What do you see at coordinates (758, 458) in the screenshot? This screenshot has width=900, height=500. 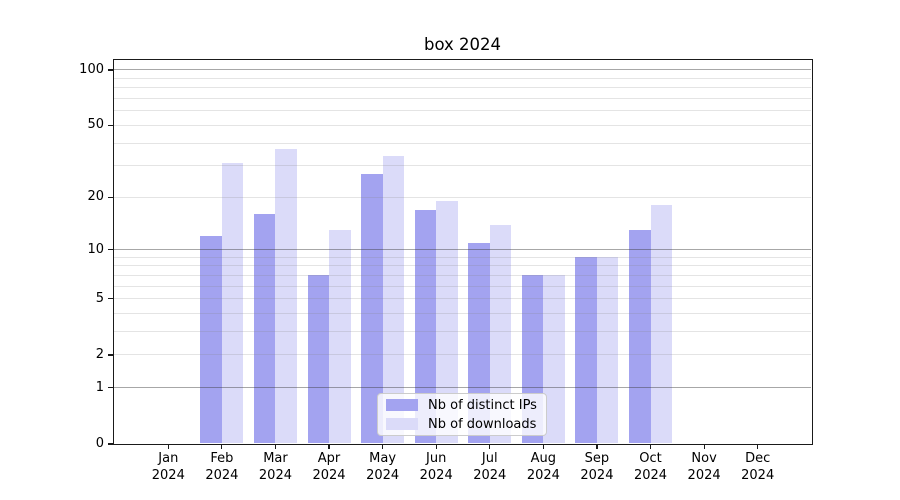 I see `x-tick-month: Dec` at bounding box center [758, 458].